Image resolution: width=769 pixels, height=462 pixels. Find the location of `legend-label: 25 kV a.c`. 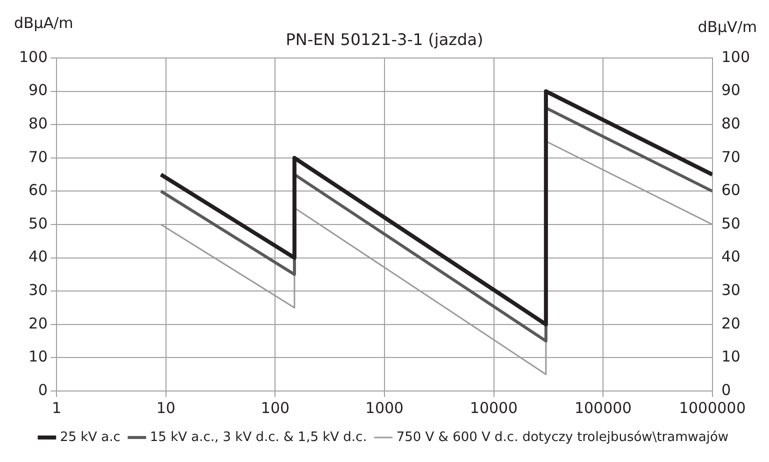

legend-label: 25 kV a.c is located at coordinates (90, 437).